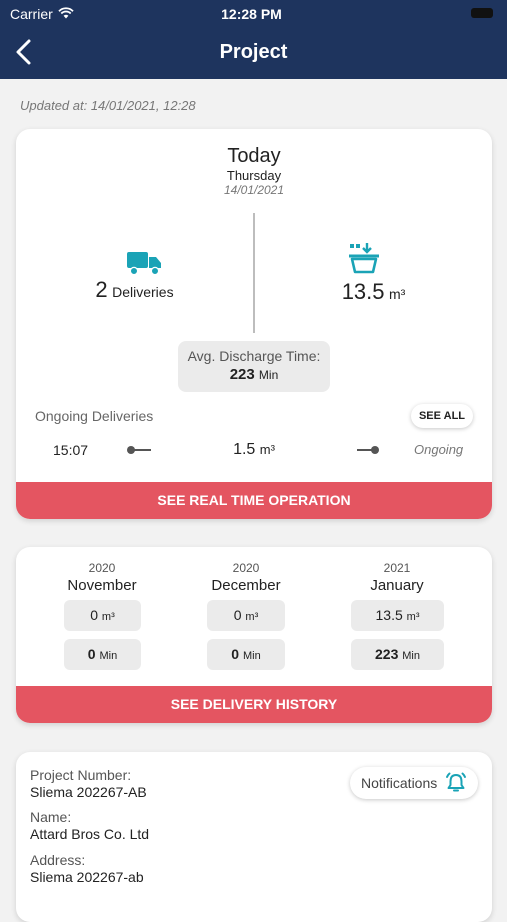  I want to click on month-december: 2020 December, so click(246, 577).